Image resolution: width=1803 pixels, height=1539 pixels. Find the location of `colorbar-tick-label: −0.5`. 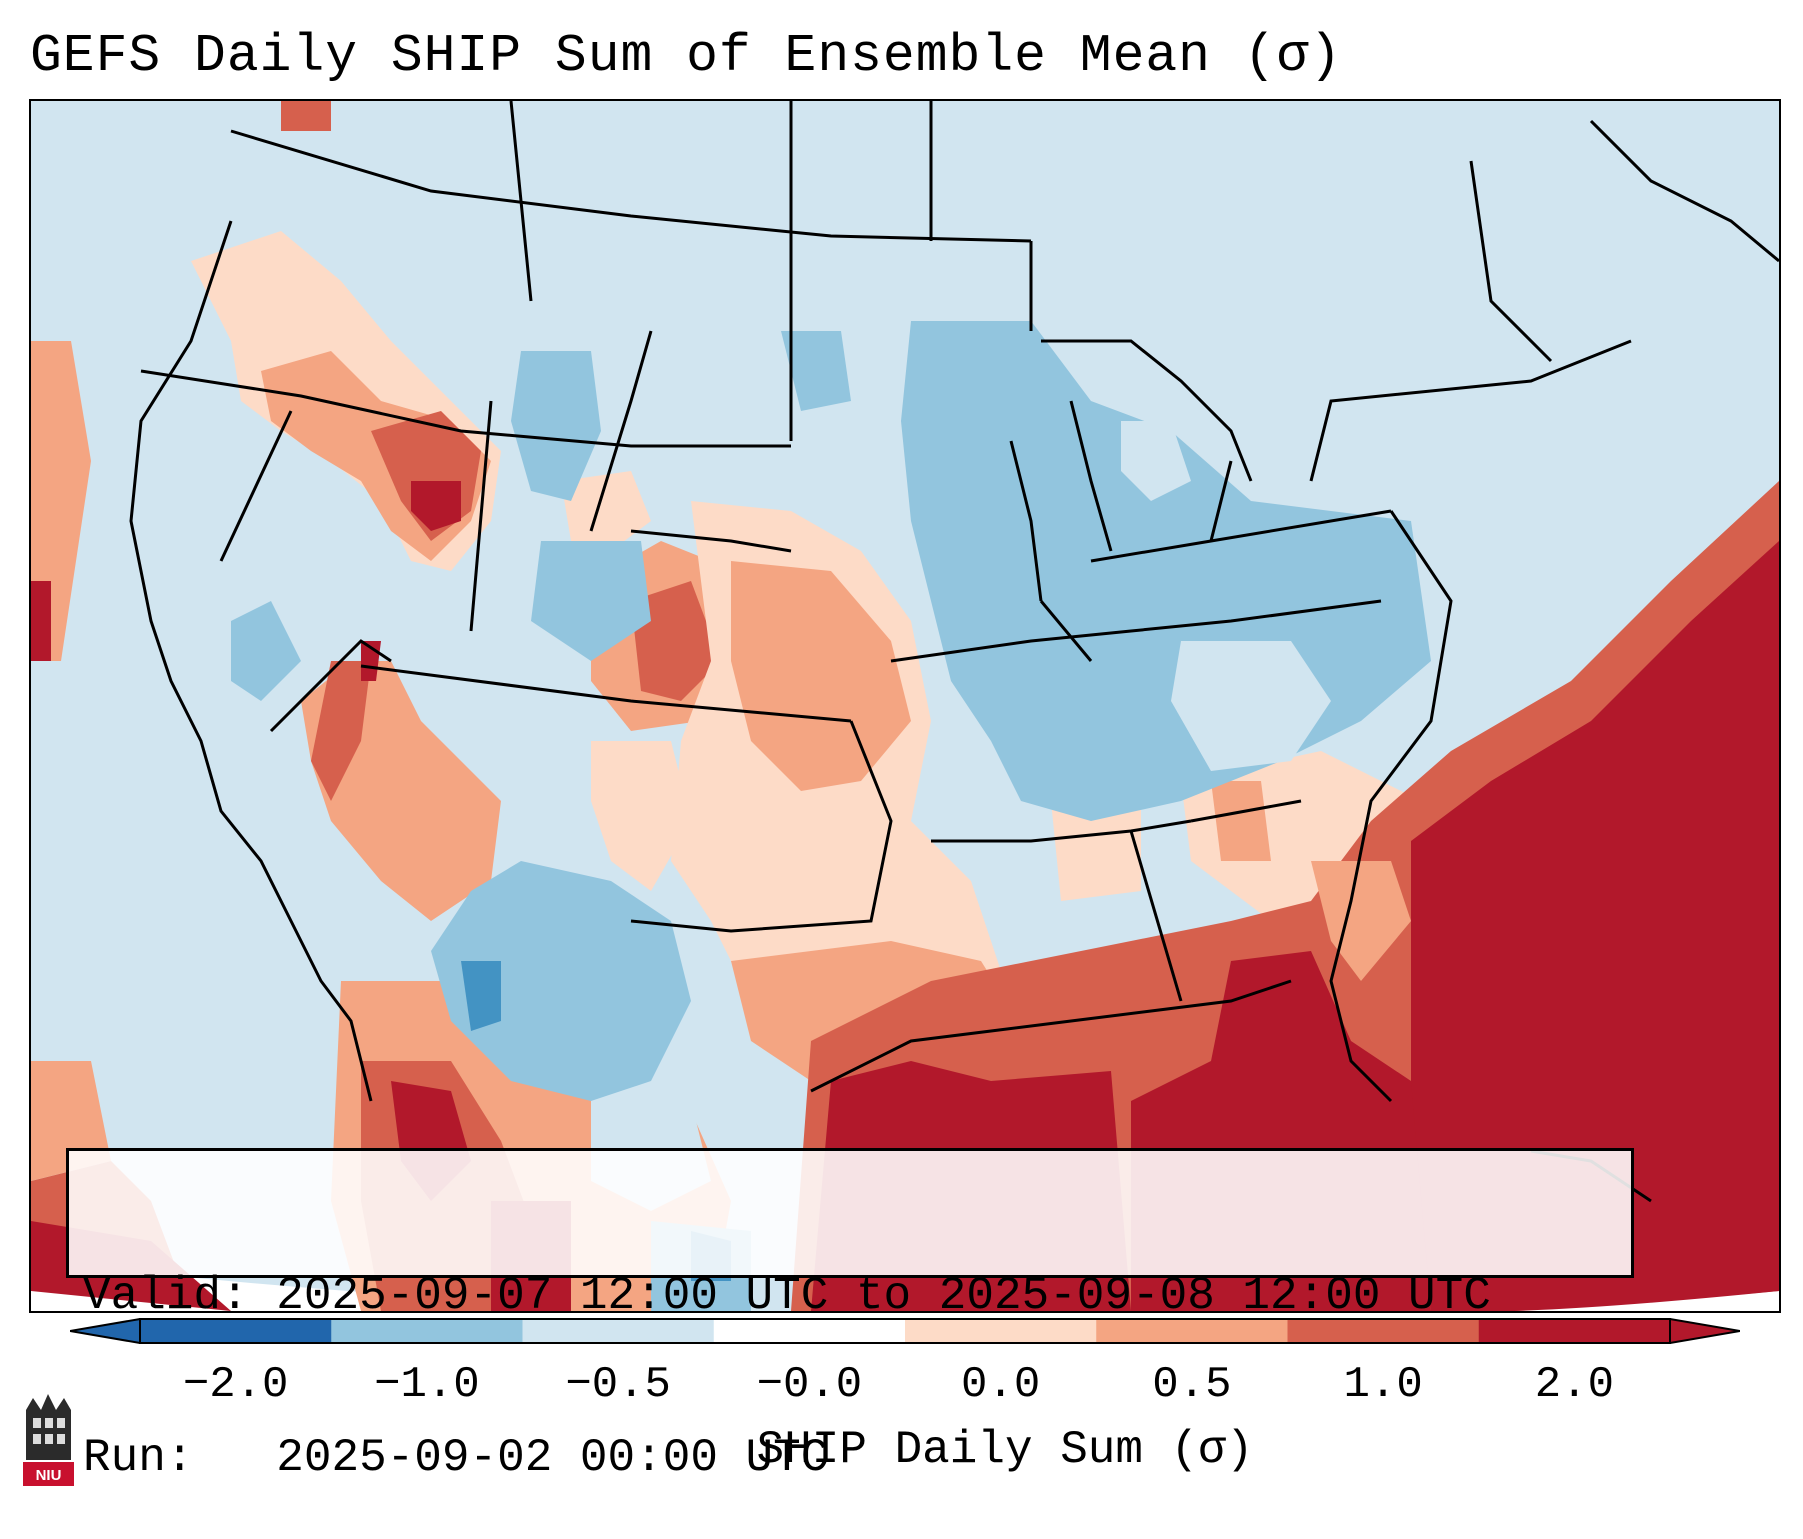

colorbar-tick-label: −0.5 is located at coordinates (618, 1385).